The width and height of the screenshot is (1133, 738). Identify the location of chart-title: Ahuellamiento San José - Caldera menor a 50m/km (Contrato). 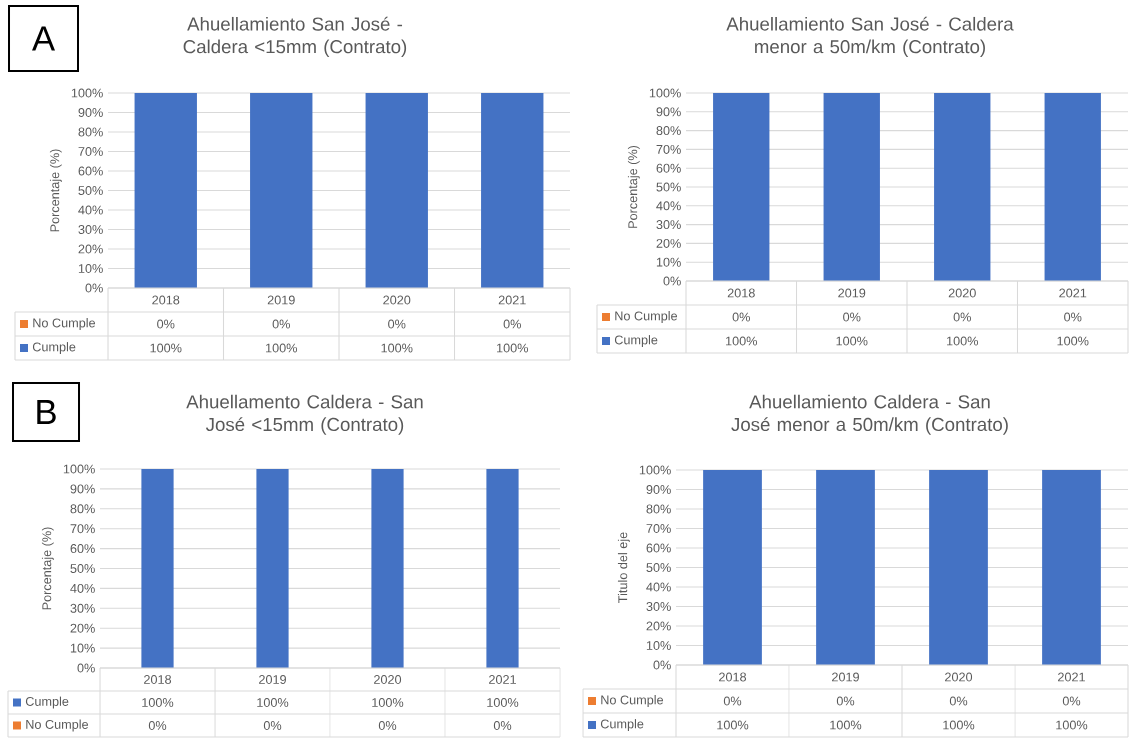
(870, 36).